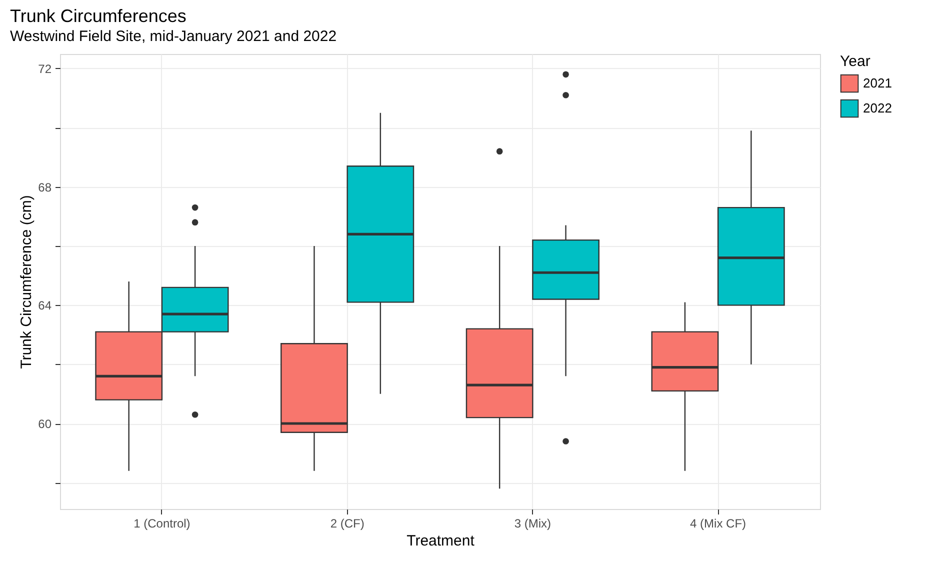 The image size is (935, 588). Describe the element at coordinates (45, 69) in the screenshot. I see `y-tick-label: 72` at that location.